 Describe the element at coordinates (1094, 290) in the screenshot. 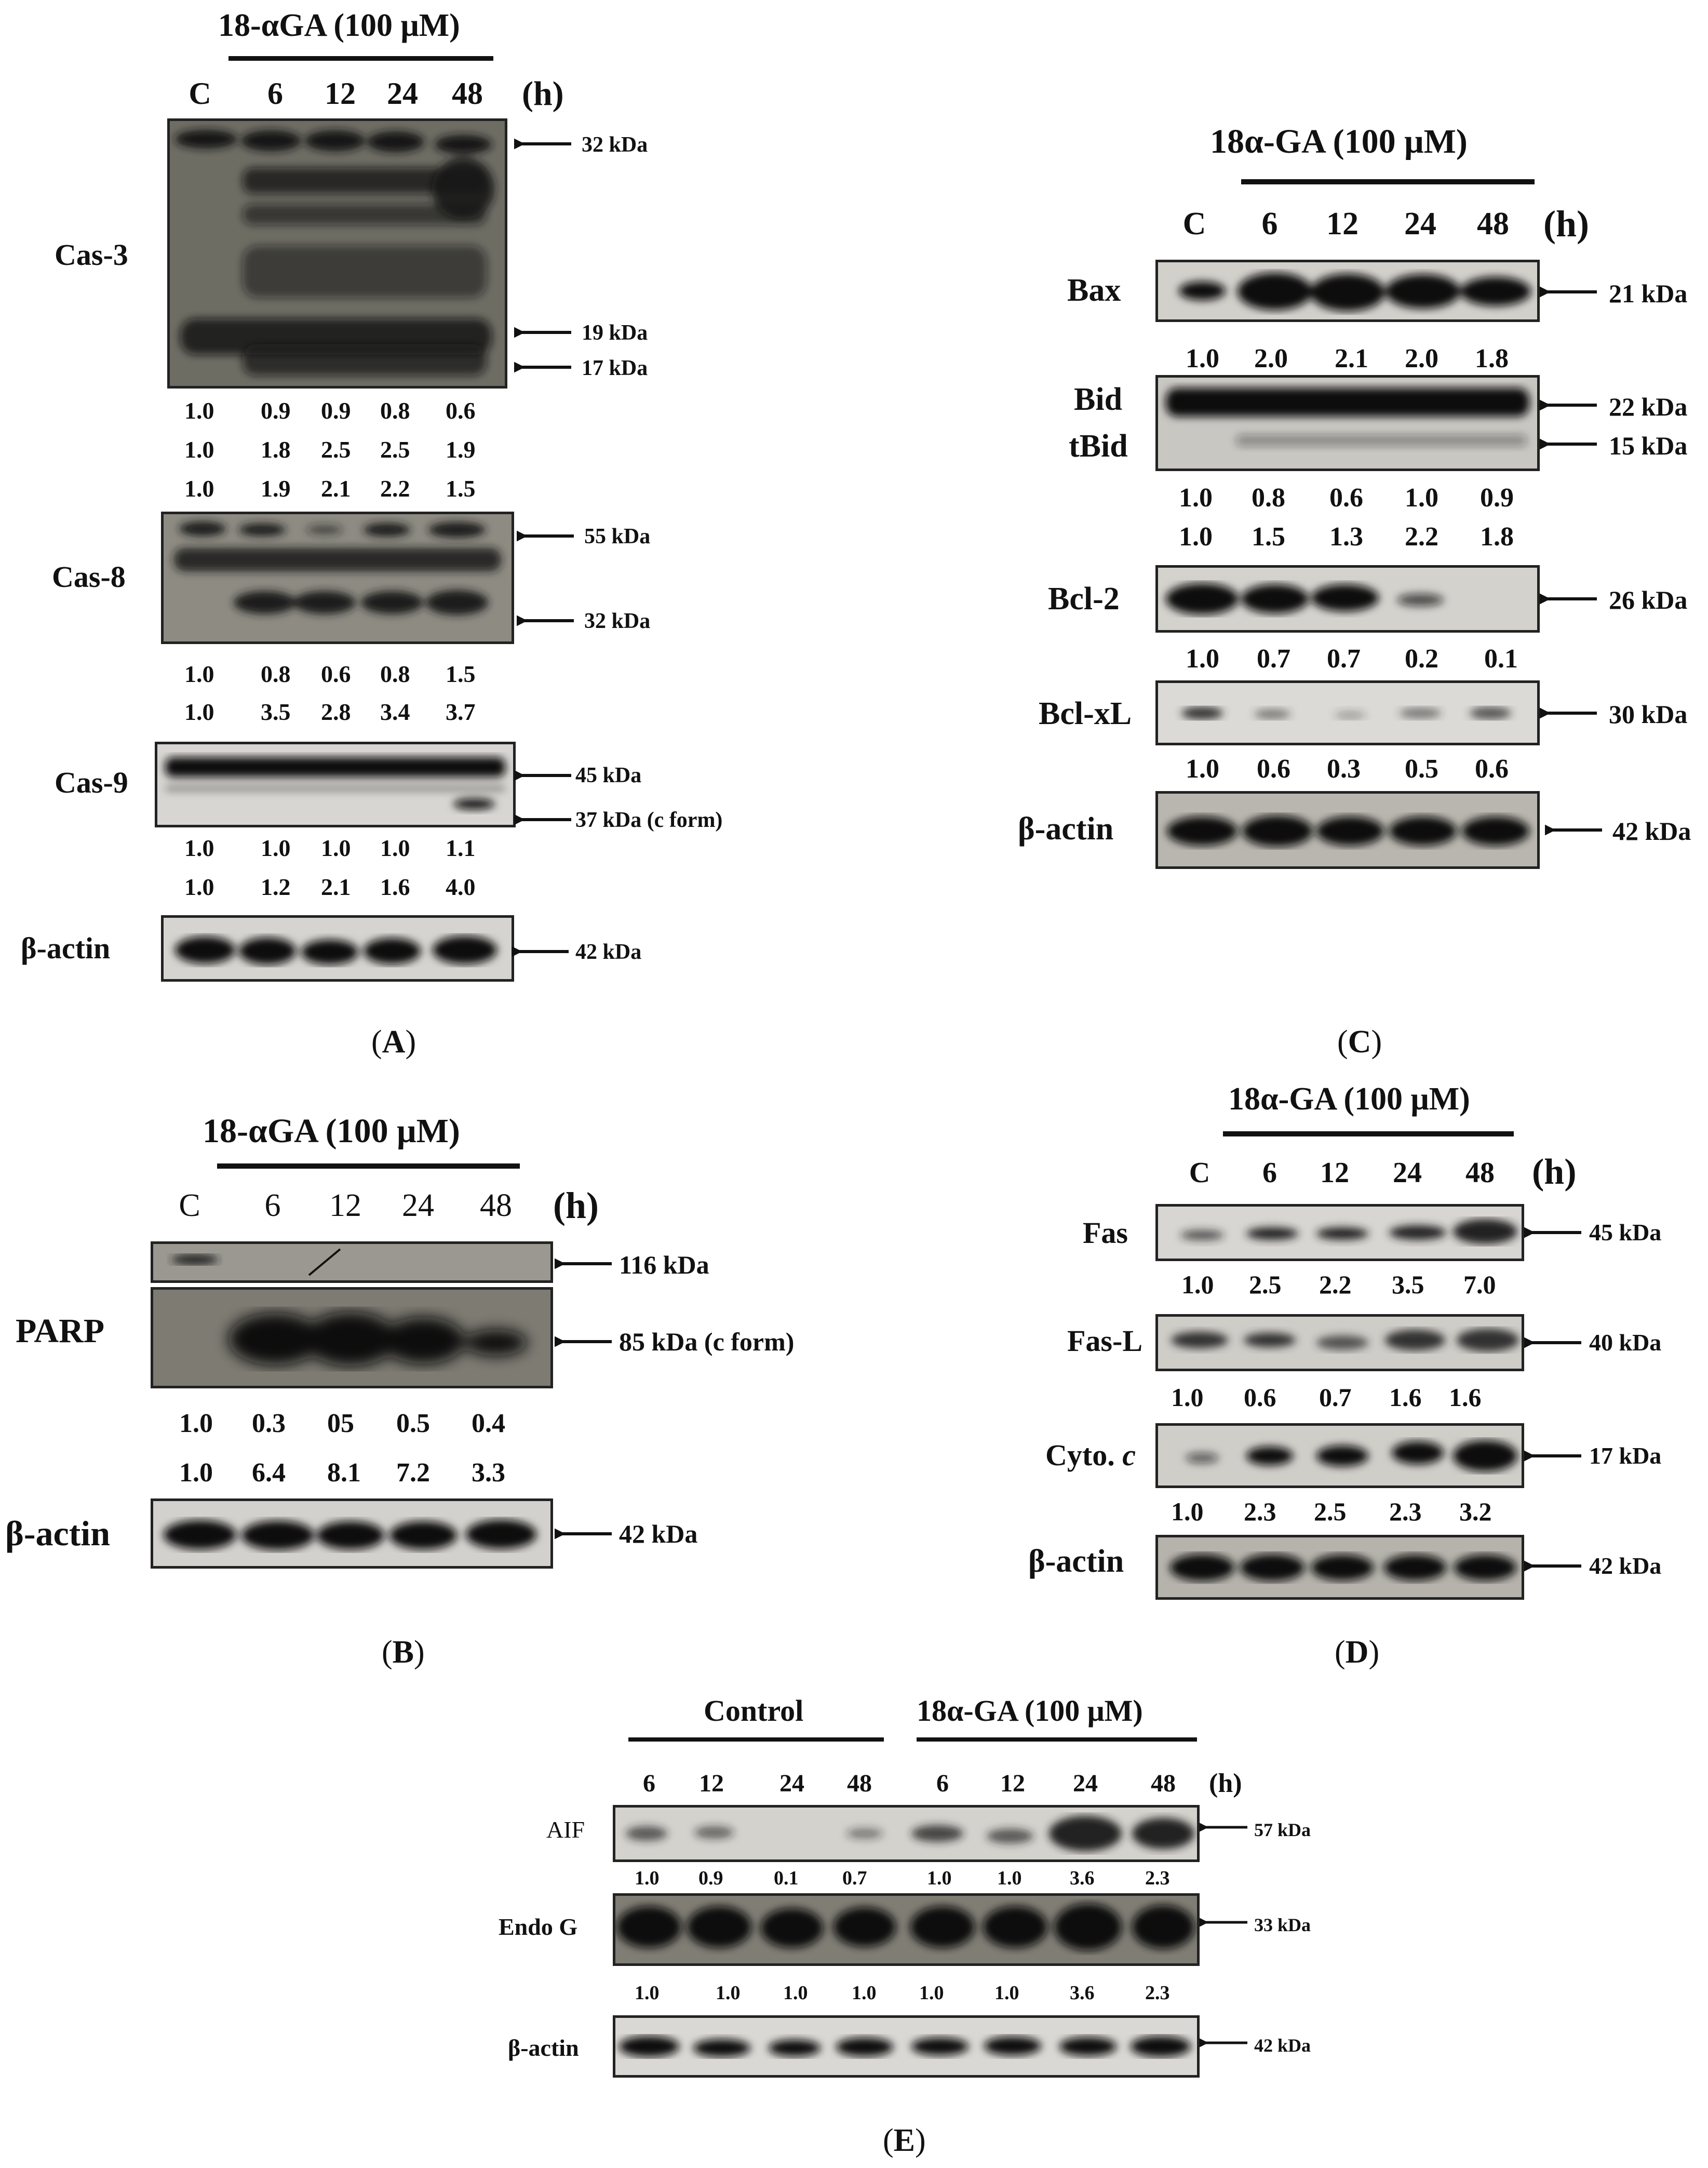

I see `bax-label: Bax` at that location.